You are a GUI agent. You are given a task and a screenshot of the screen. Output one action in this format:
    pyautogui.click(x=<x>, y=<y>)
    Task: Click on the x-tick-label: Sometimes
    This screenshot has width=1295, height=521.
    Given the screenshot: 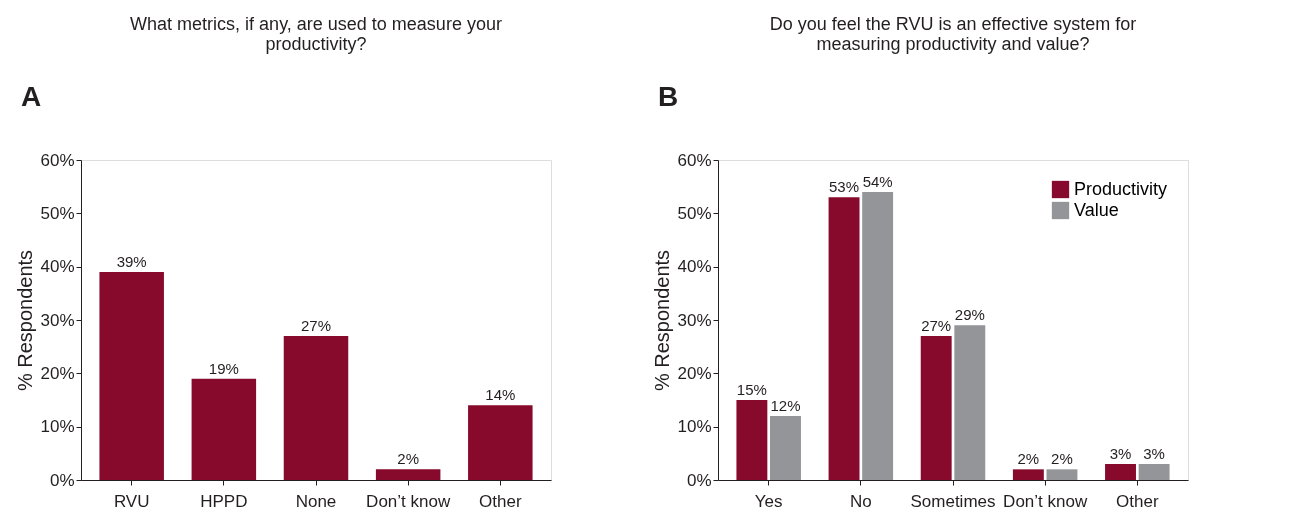 What is the action you would take?
    pyautogui.click(x=953, y=501)
    